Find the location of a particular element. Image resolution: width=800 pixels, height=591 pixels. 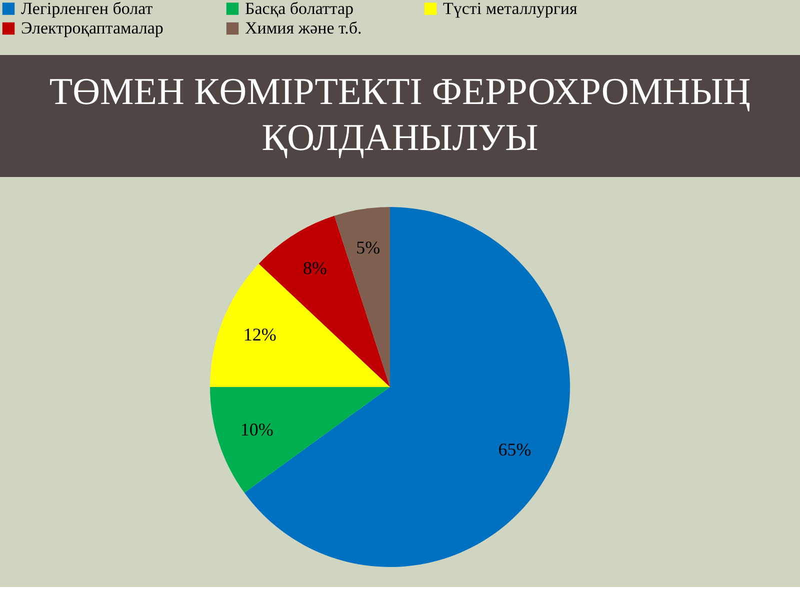

legend-label: Химия және т.б. is located at coordinates (303, 28).